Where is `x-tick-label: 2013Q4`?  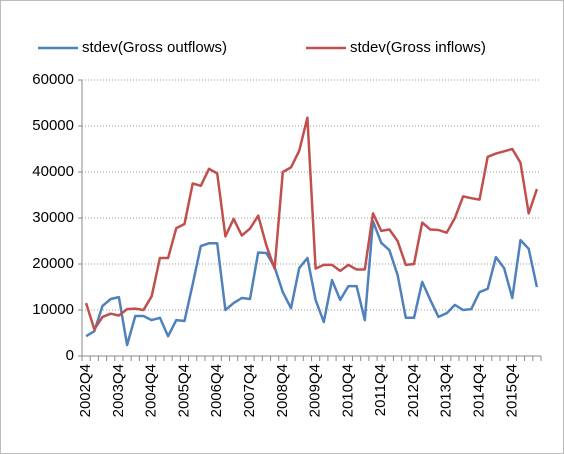
x-tick-label: 2013Q4 is located at coordinates (446, 390).